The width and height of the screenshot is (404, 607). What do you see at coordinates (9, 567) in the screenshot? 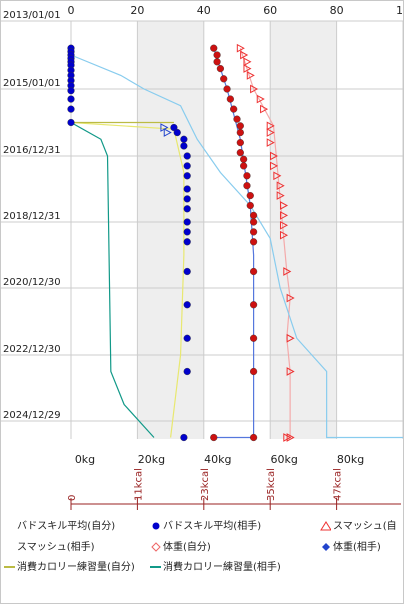
I see `olive-line-icon` at bounding box center [9, 567].